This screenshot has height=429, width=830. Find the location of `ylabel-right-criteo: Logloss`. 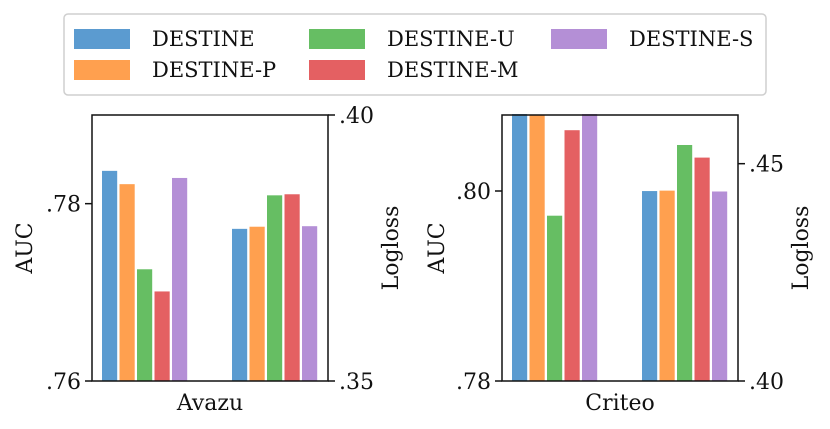

ylabel-right-criteo: Logloss is located at coordinates (801, 248).